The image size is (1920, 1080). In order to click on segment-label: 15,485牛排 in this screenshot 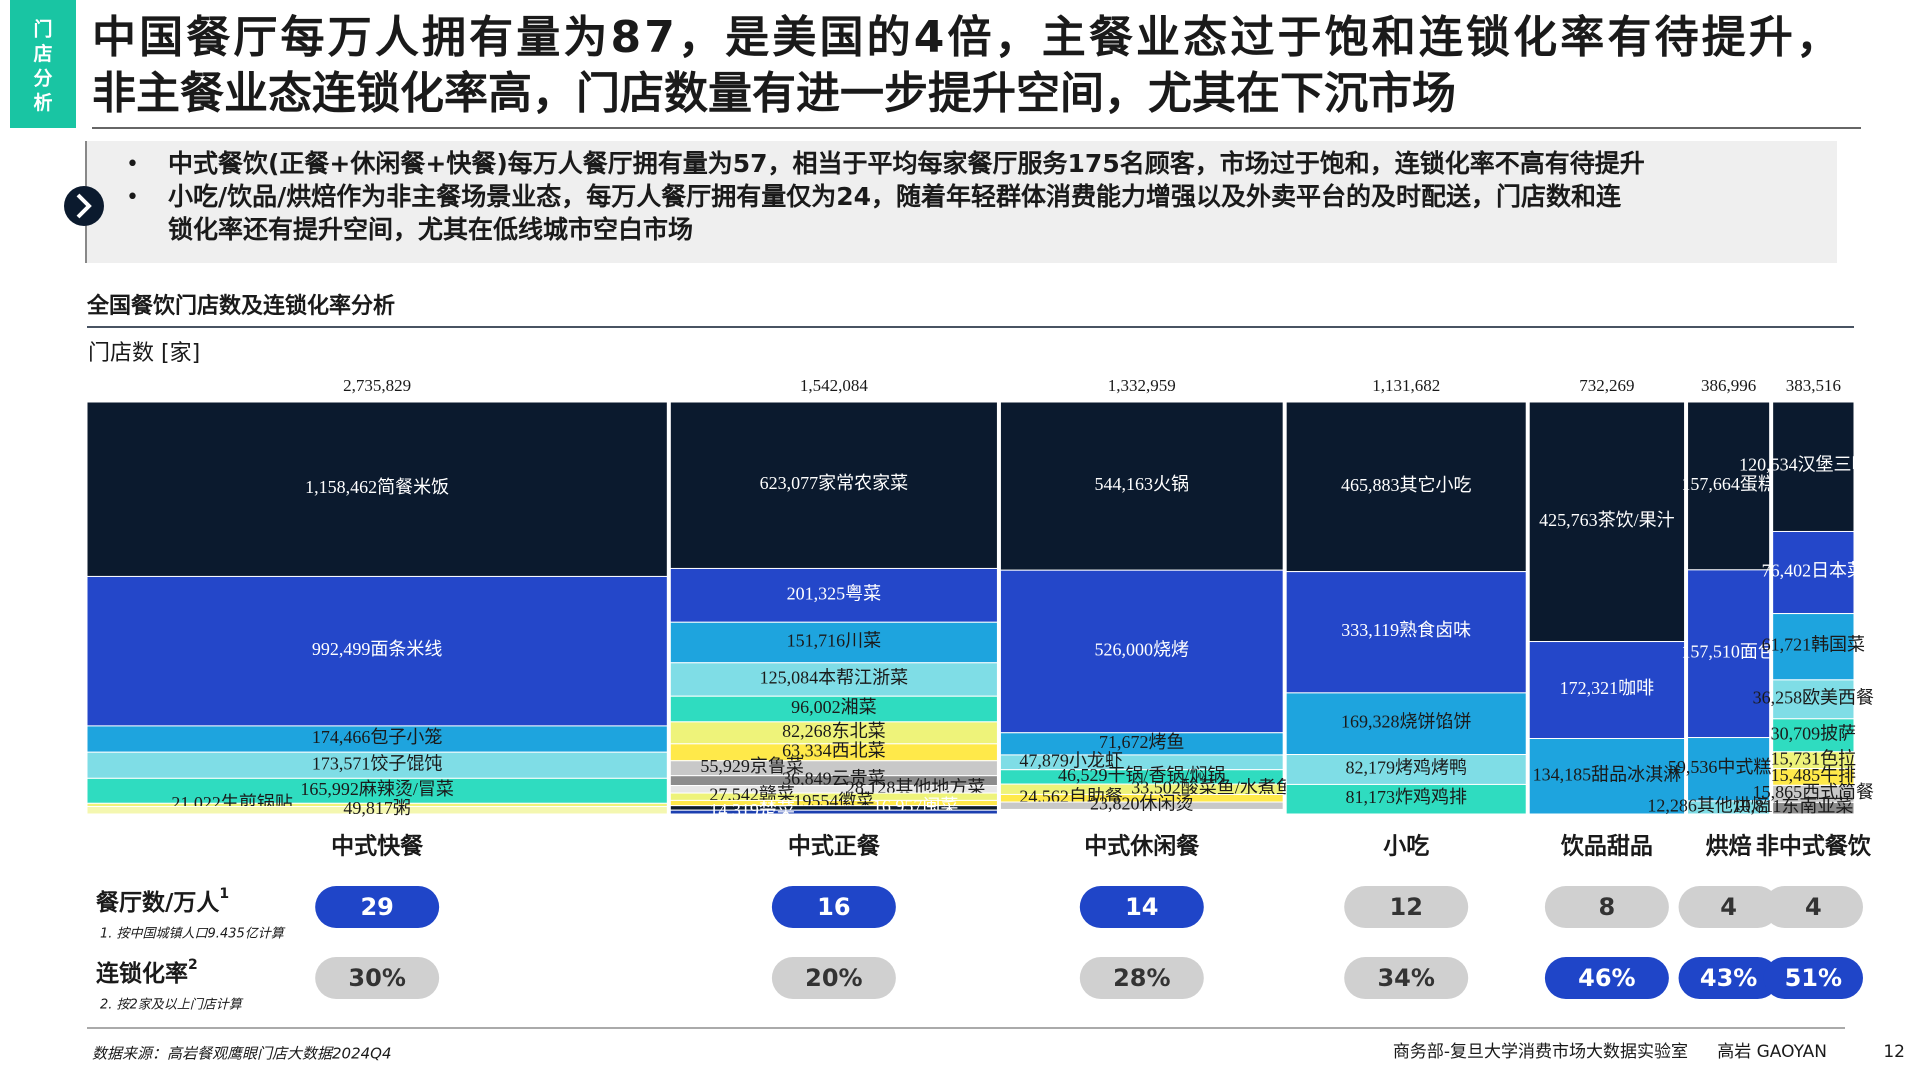, I will do `click(1814, 775)`.